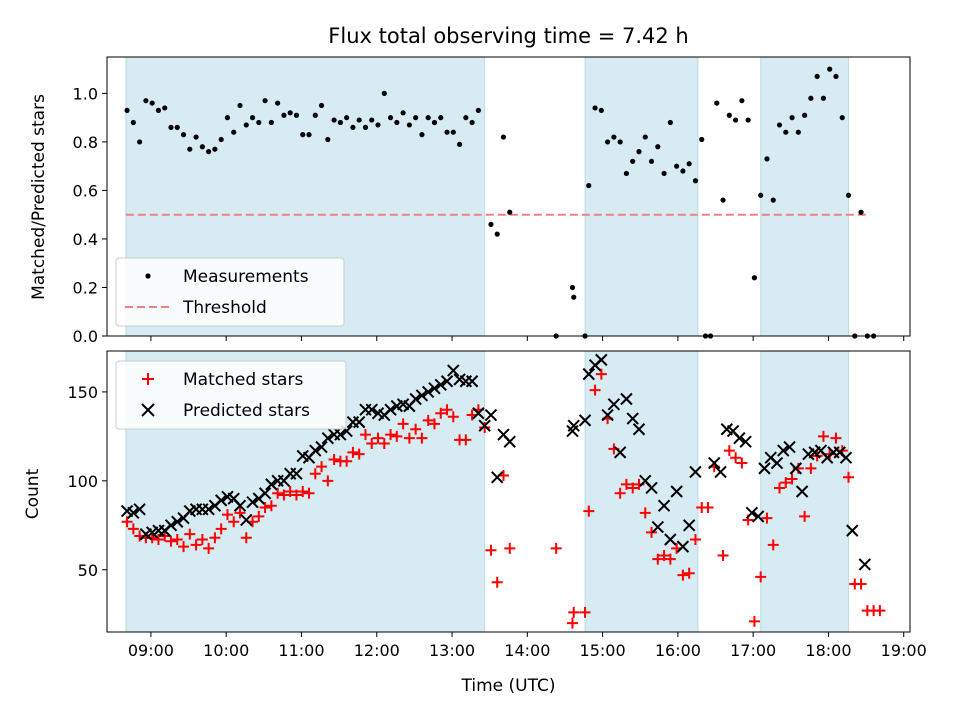 This screenshot has height=720, width=960. Describe the element at coordinates (301, 650) in the screenshot. I see `x-tick-label: 11:00` at that location.